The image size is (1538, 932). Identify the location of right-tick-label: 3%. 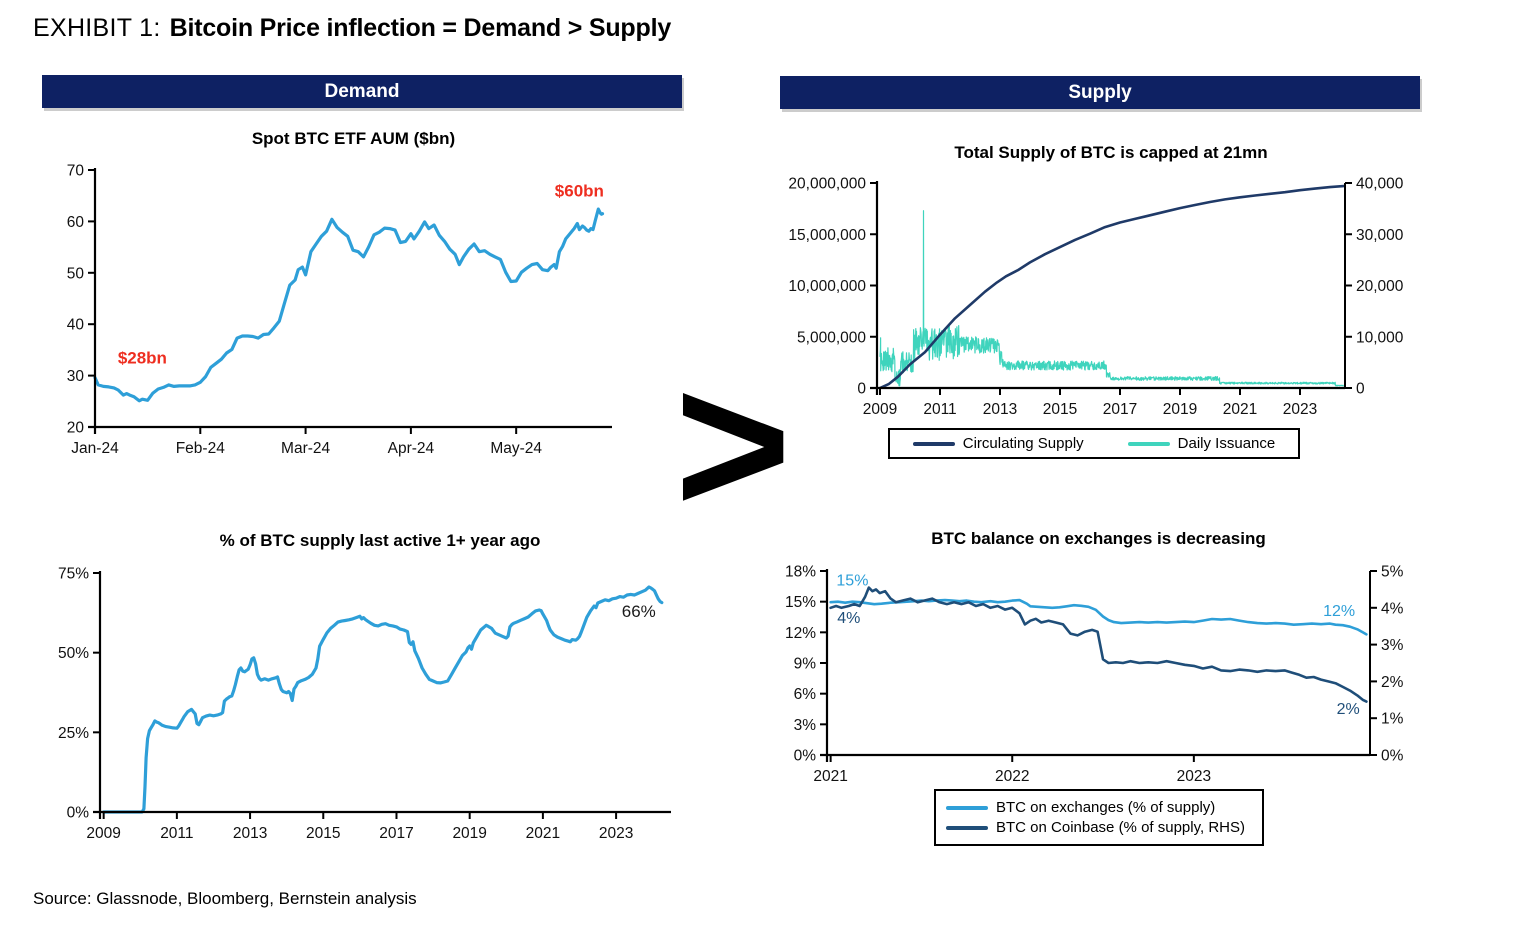
(1392, 645).